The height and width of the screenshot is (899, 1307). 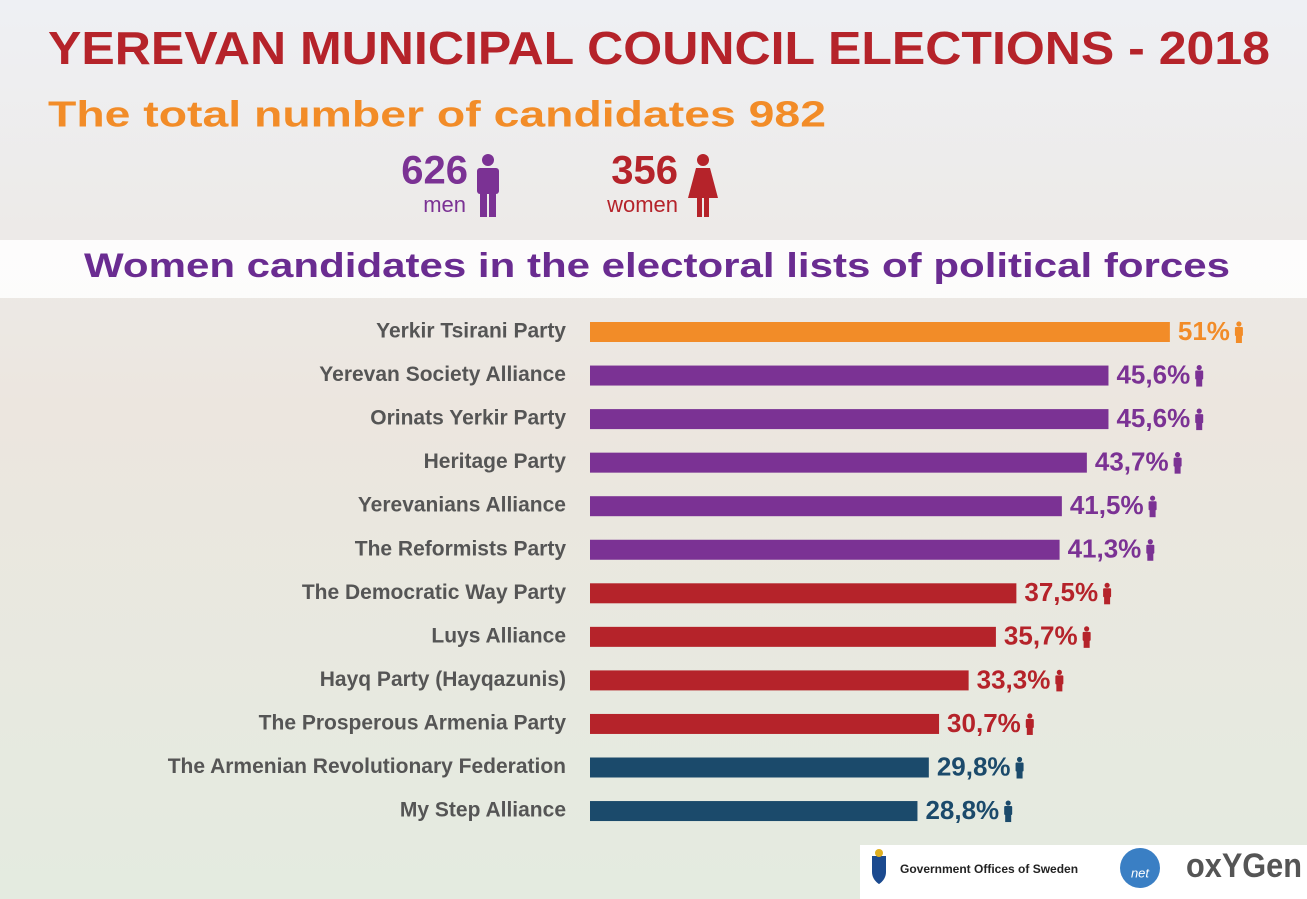 I want to click on value-label: 35,7%, so click(x=1041, y=636).